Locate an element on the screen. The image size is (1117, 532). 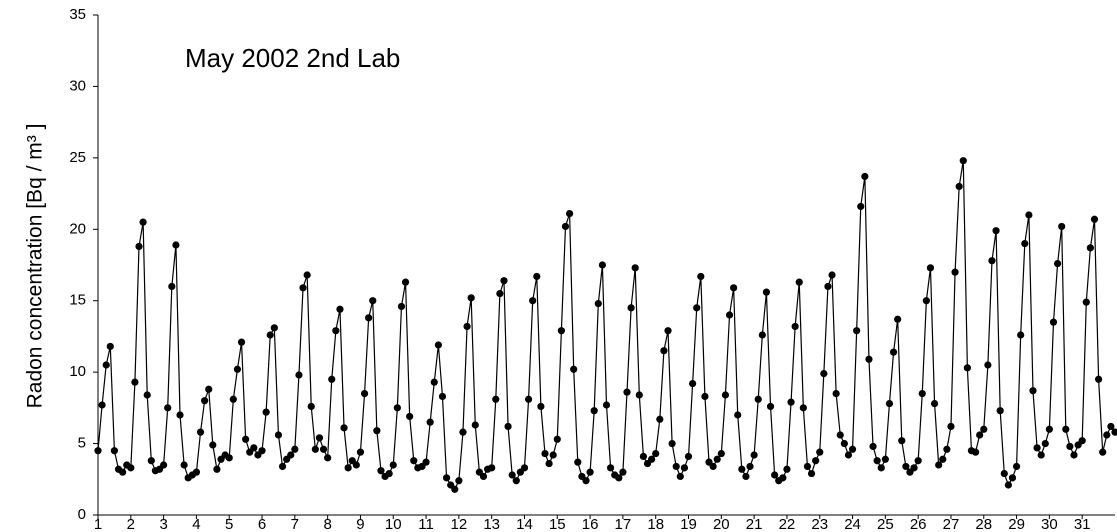
x-tick-label: 22 is located at coordinates (787, 524).